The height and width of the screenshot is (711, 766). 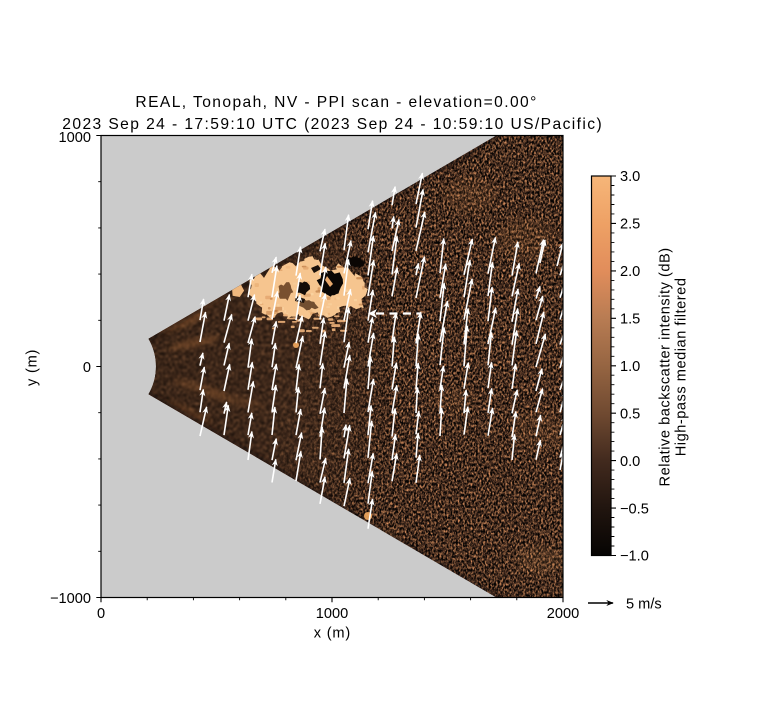 I want to click on svg-text: 3.0, so click(x=630, y=177).